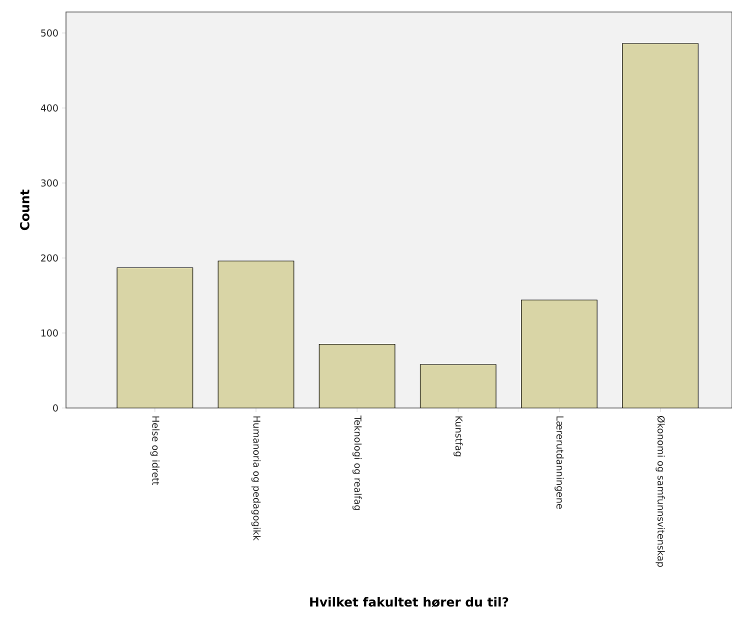  I want to click on x-tick-label: Økonomi og samfunnsvitenskap, so click(660, 491).